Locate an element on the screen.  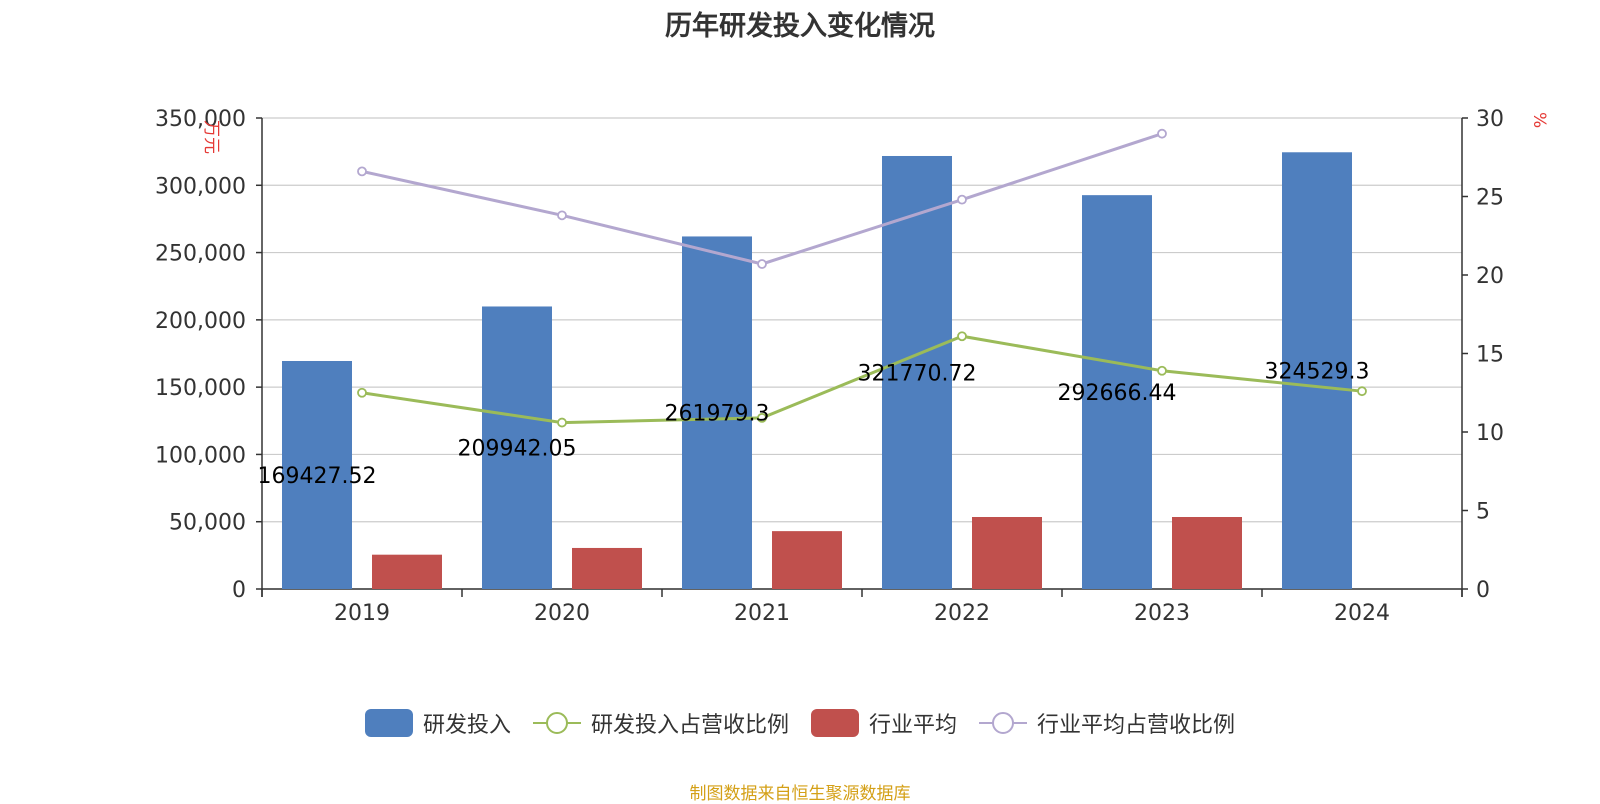
bar-data-label: 292666.44 is located at coordinates (1117, 393).